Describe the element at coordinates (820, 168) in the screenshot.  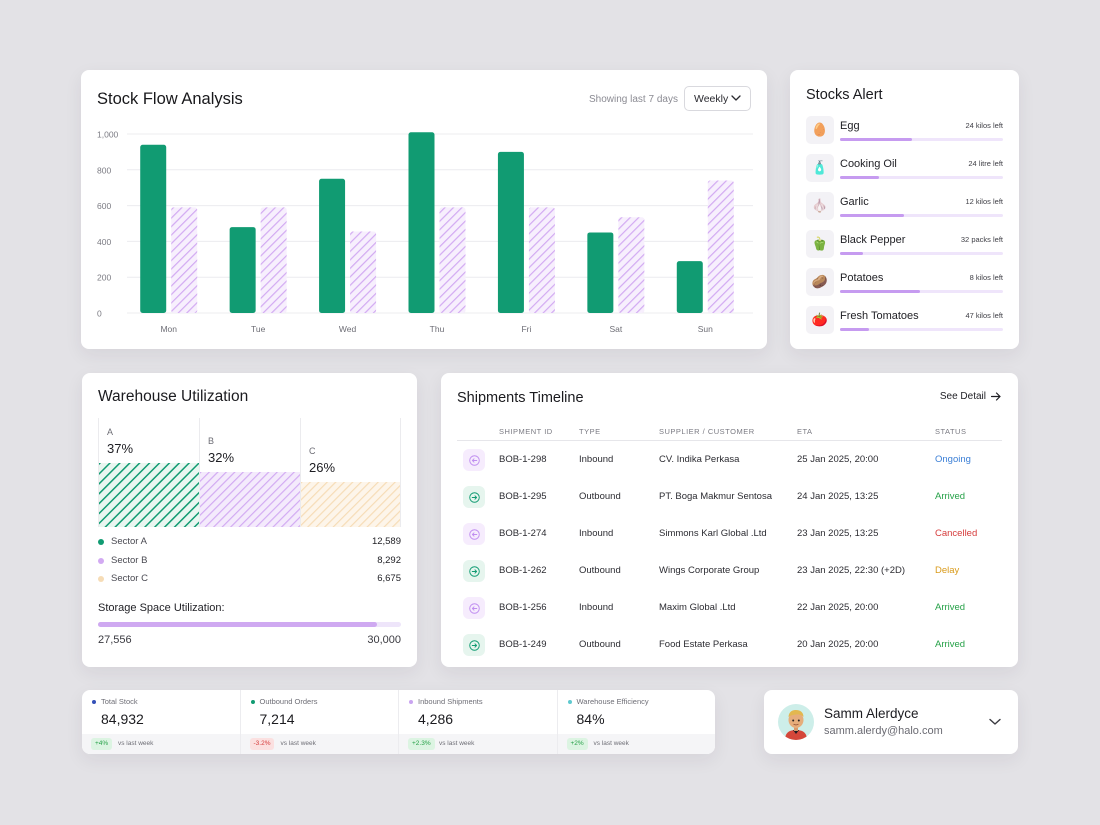
I see `oil-bottle-icon: 🧴` at that location.